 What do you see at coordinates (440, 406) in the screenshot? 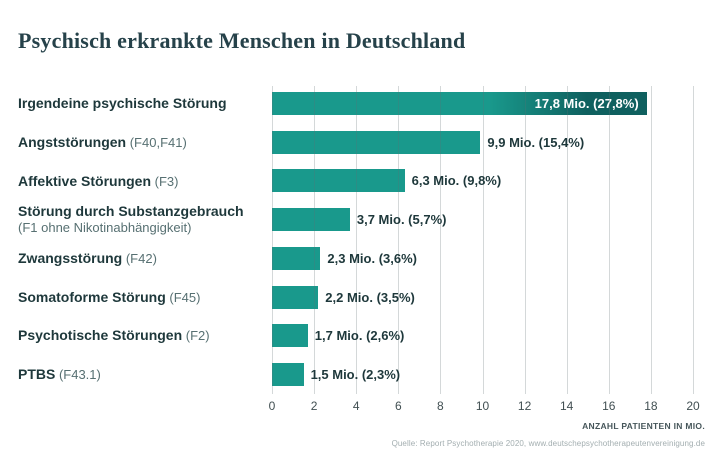
I see `x-tick-label: 8` at bounding box center [440, 406].